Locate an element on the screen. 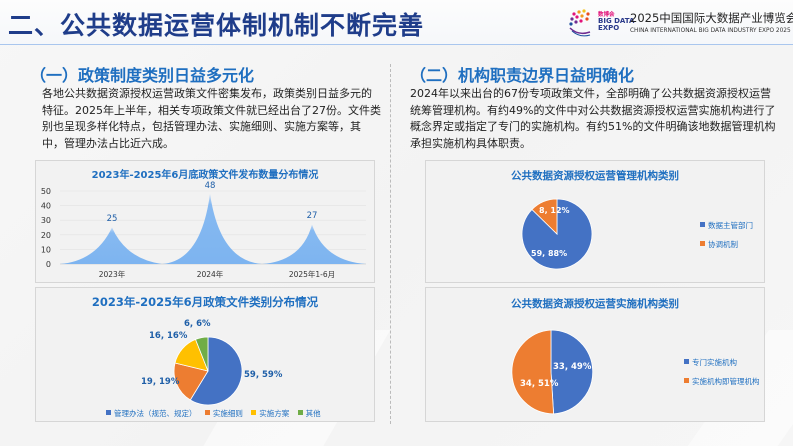 The height and width of the screenshot is (446, 793). pie-slice-coordination is located at coordinates (544, 216).